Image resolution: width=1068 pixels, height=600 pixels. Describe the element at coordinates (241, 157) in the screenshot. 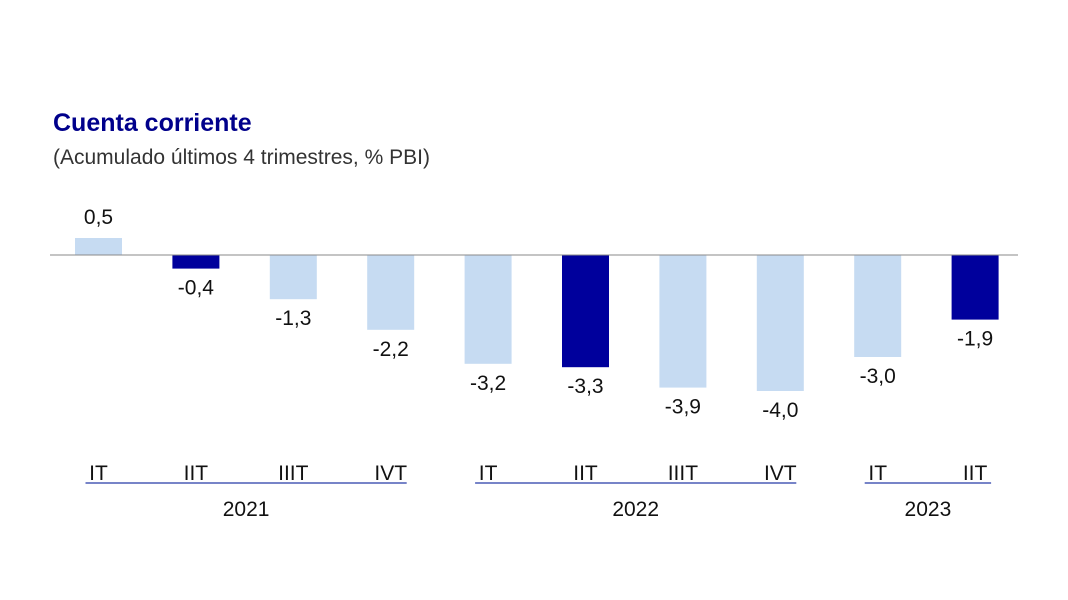

I see `chart-subtitle: (Acumulado últimos 4 trimestres, % PBI)` at that location.